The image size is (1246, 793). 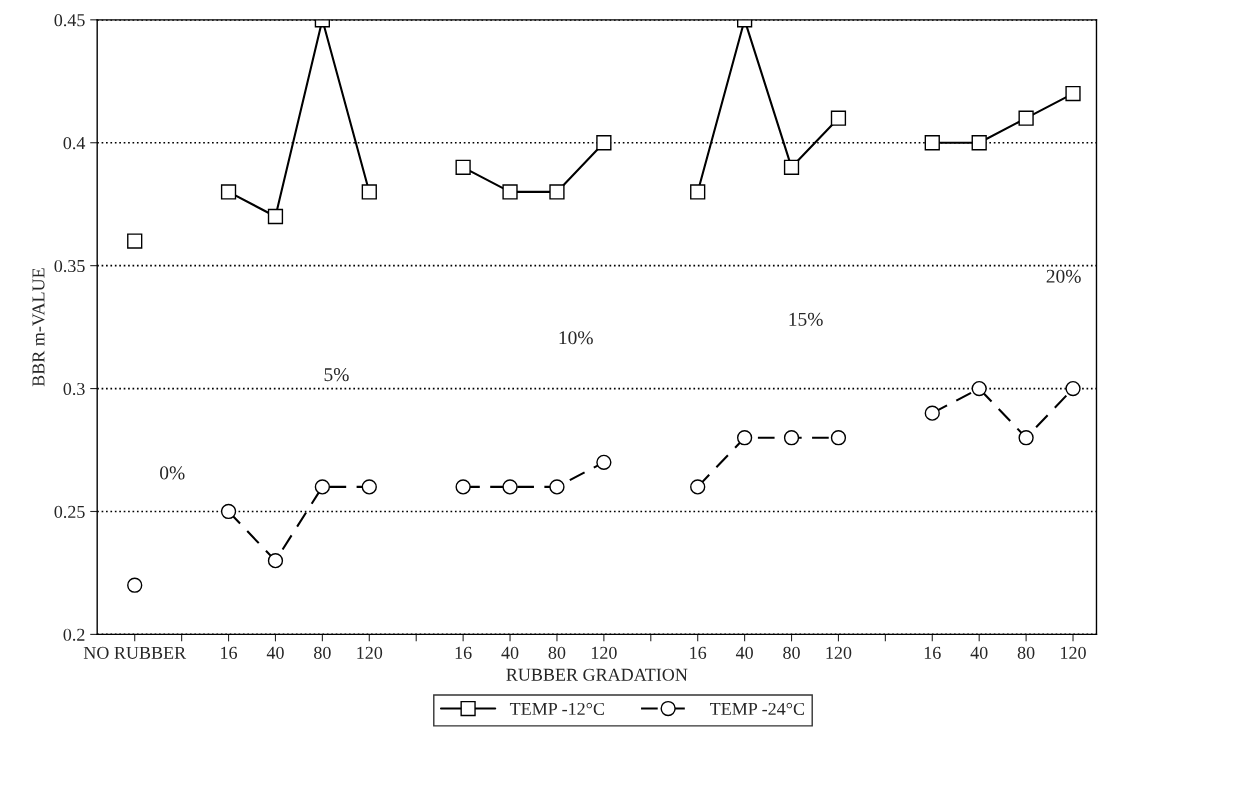 I want to click on x-tick-label: NO RUBBER, so click(x=135, y=652).